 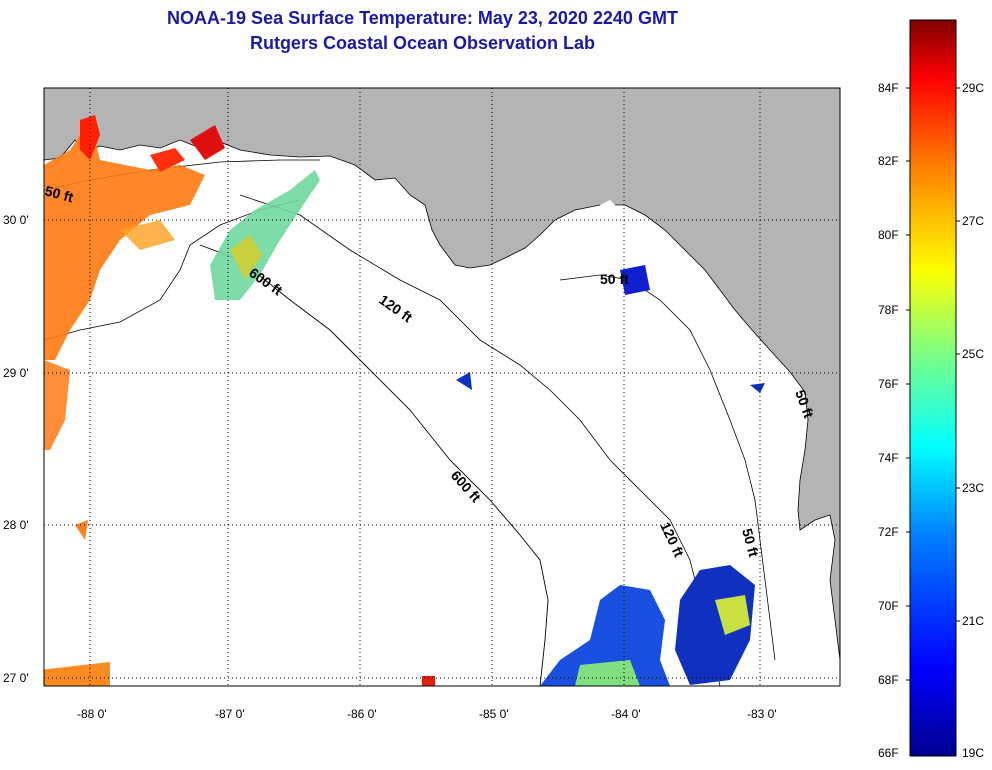 I want to click on colorbar-f-label: 78F, so click(x=888, y=310).